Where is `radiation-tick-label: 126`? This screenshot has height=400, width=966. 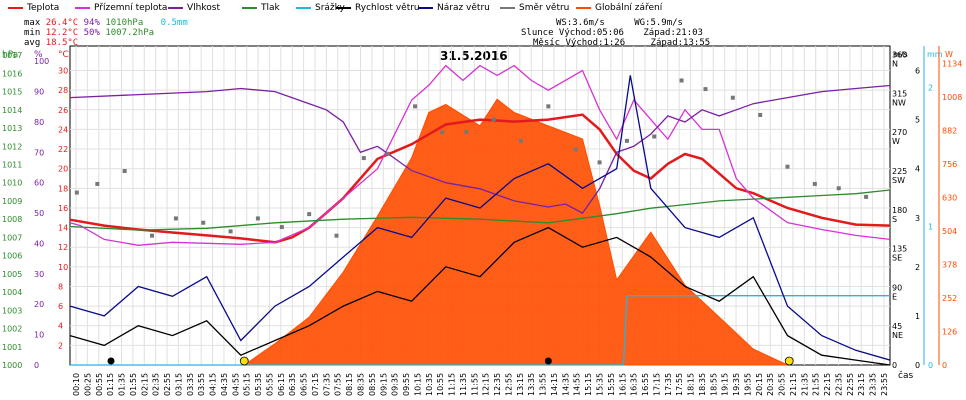 radiation-tick-label: 126 is located at coordinates (949, 332).